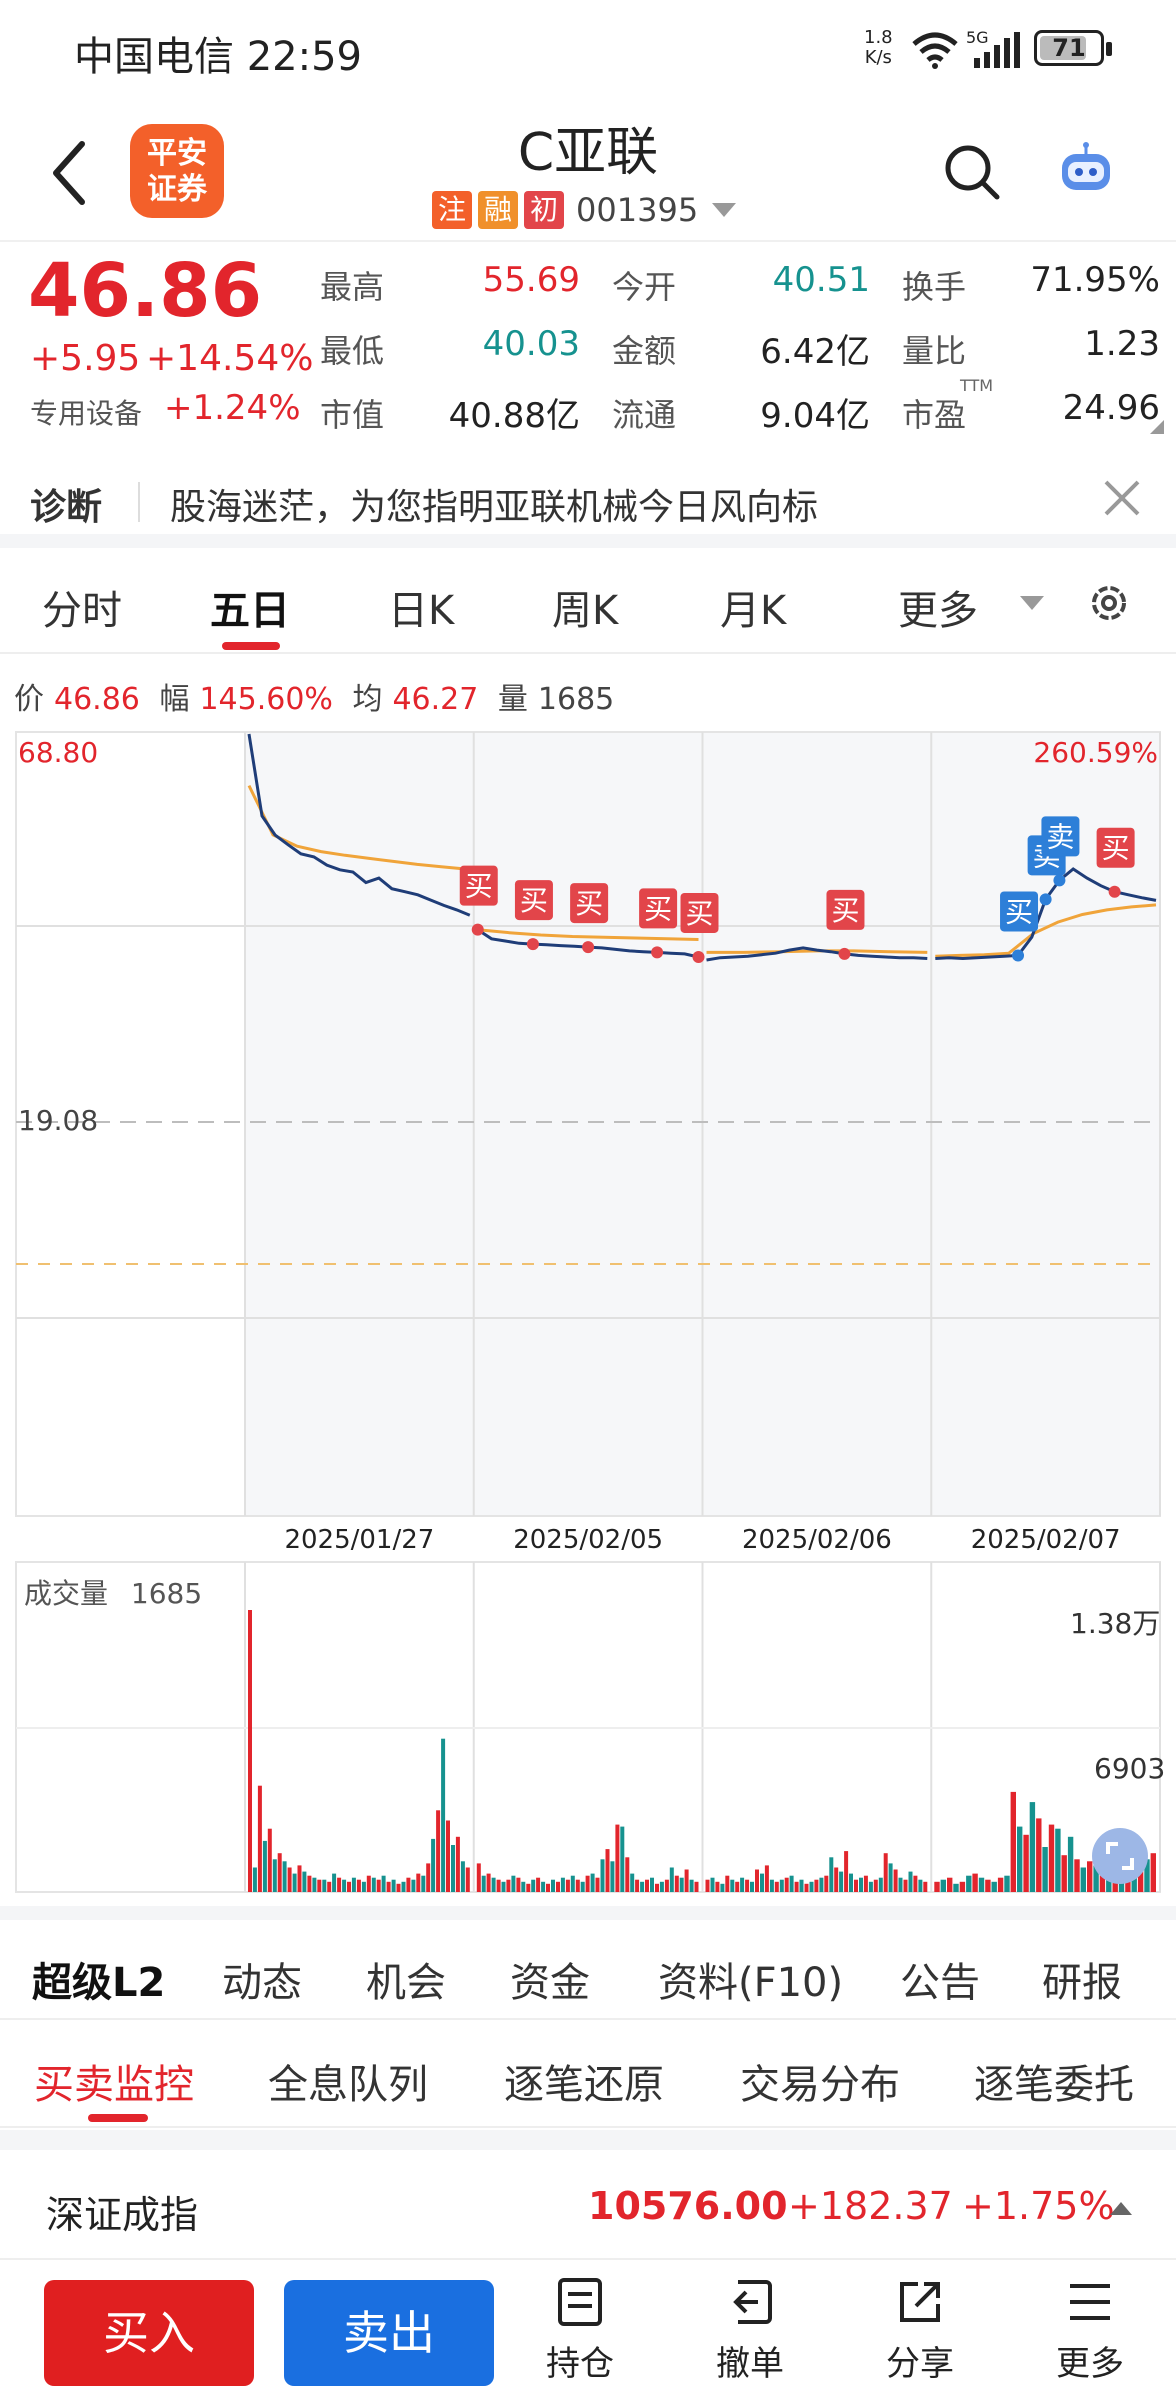  What do you see at coordinates (1109, 603) in the screenshot?
I see `settings-icon` at bounding box center [1109, 603].